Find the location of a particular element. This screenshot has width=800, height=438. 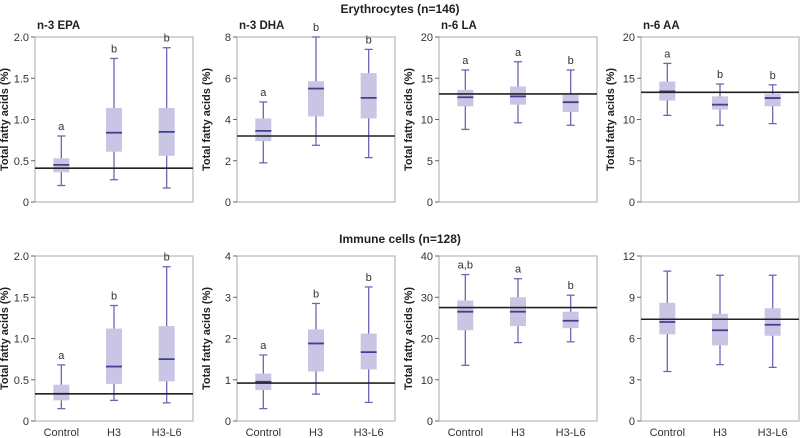

y-tick-label: 8 is located at coordinates (228, 38).